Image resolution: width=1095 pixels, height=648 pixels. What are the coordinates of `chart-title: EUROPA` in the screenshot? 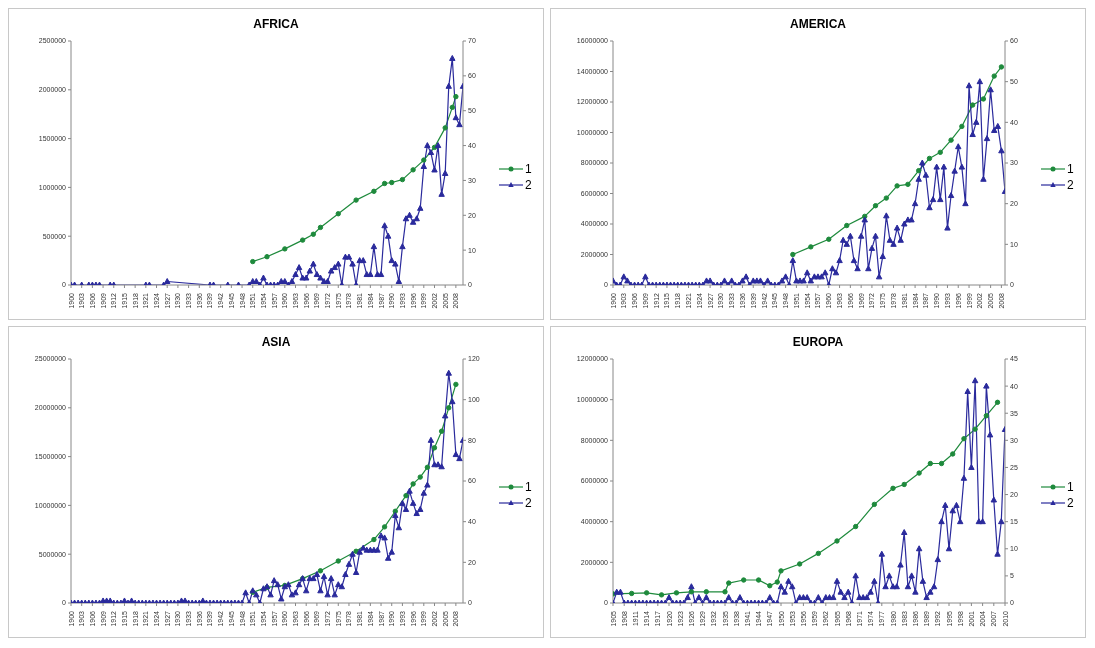 It's located at (818, 342).